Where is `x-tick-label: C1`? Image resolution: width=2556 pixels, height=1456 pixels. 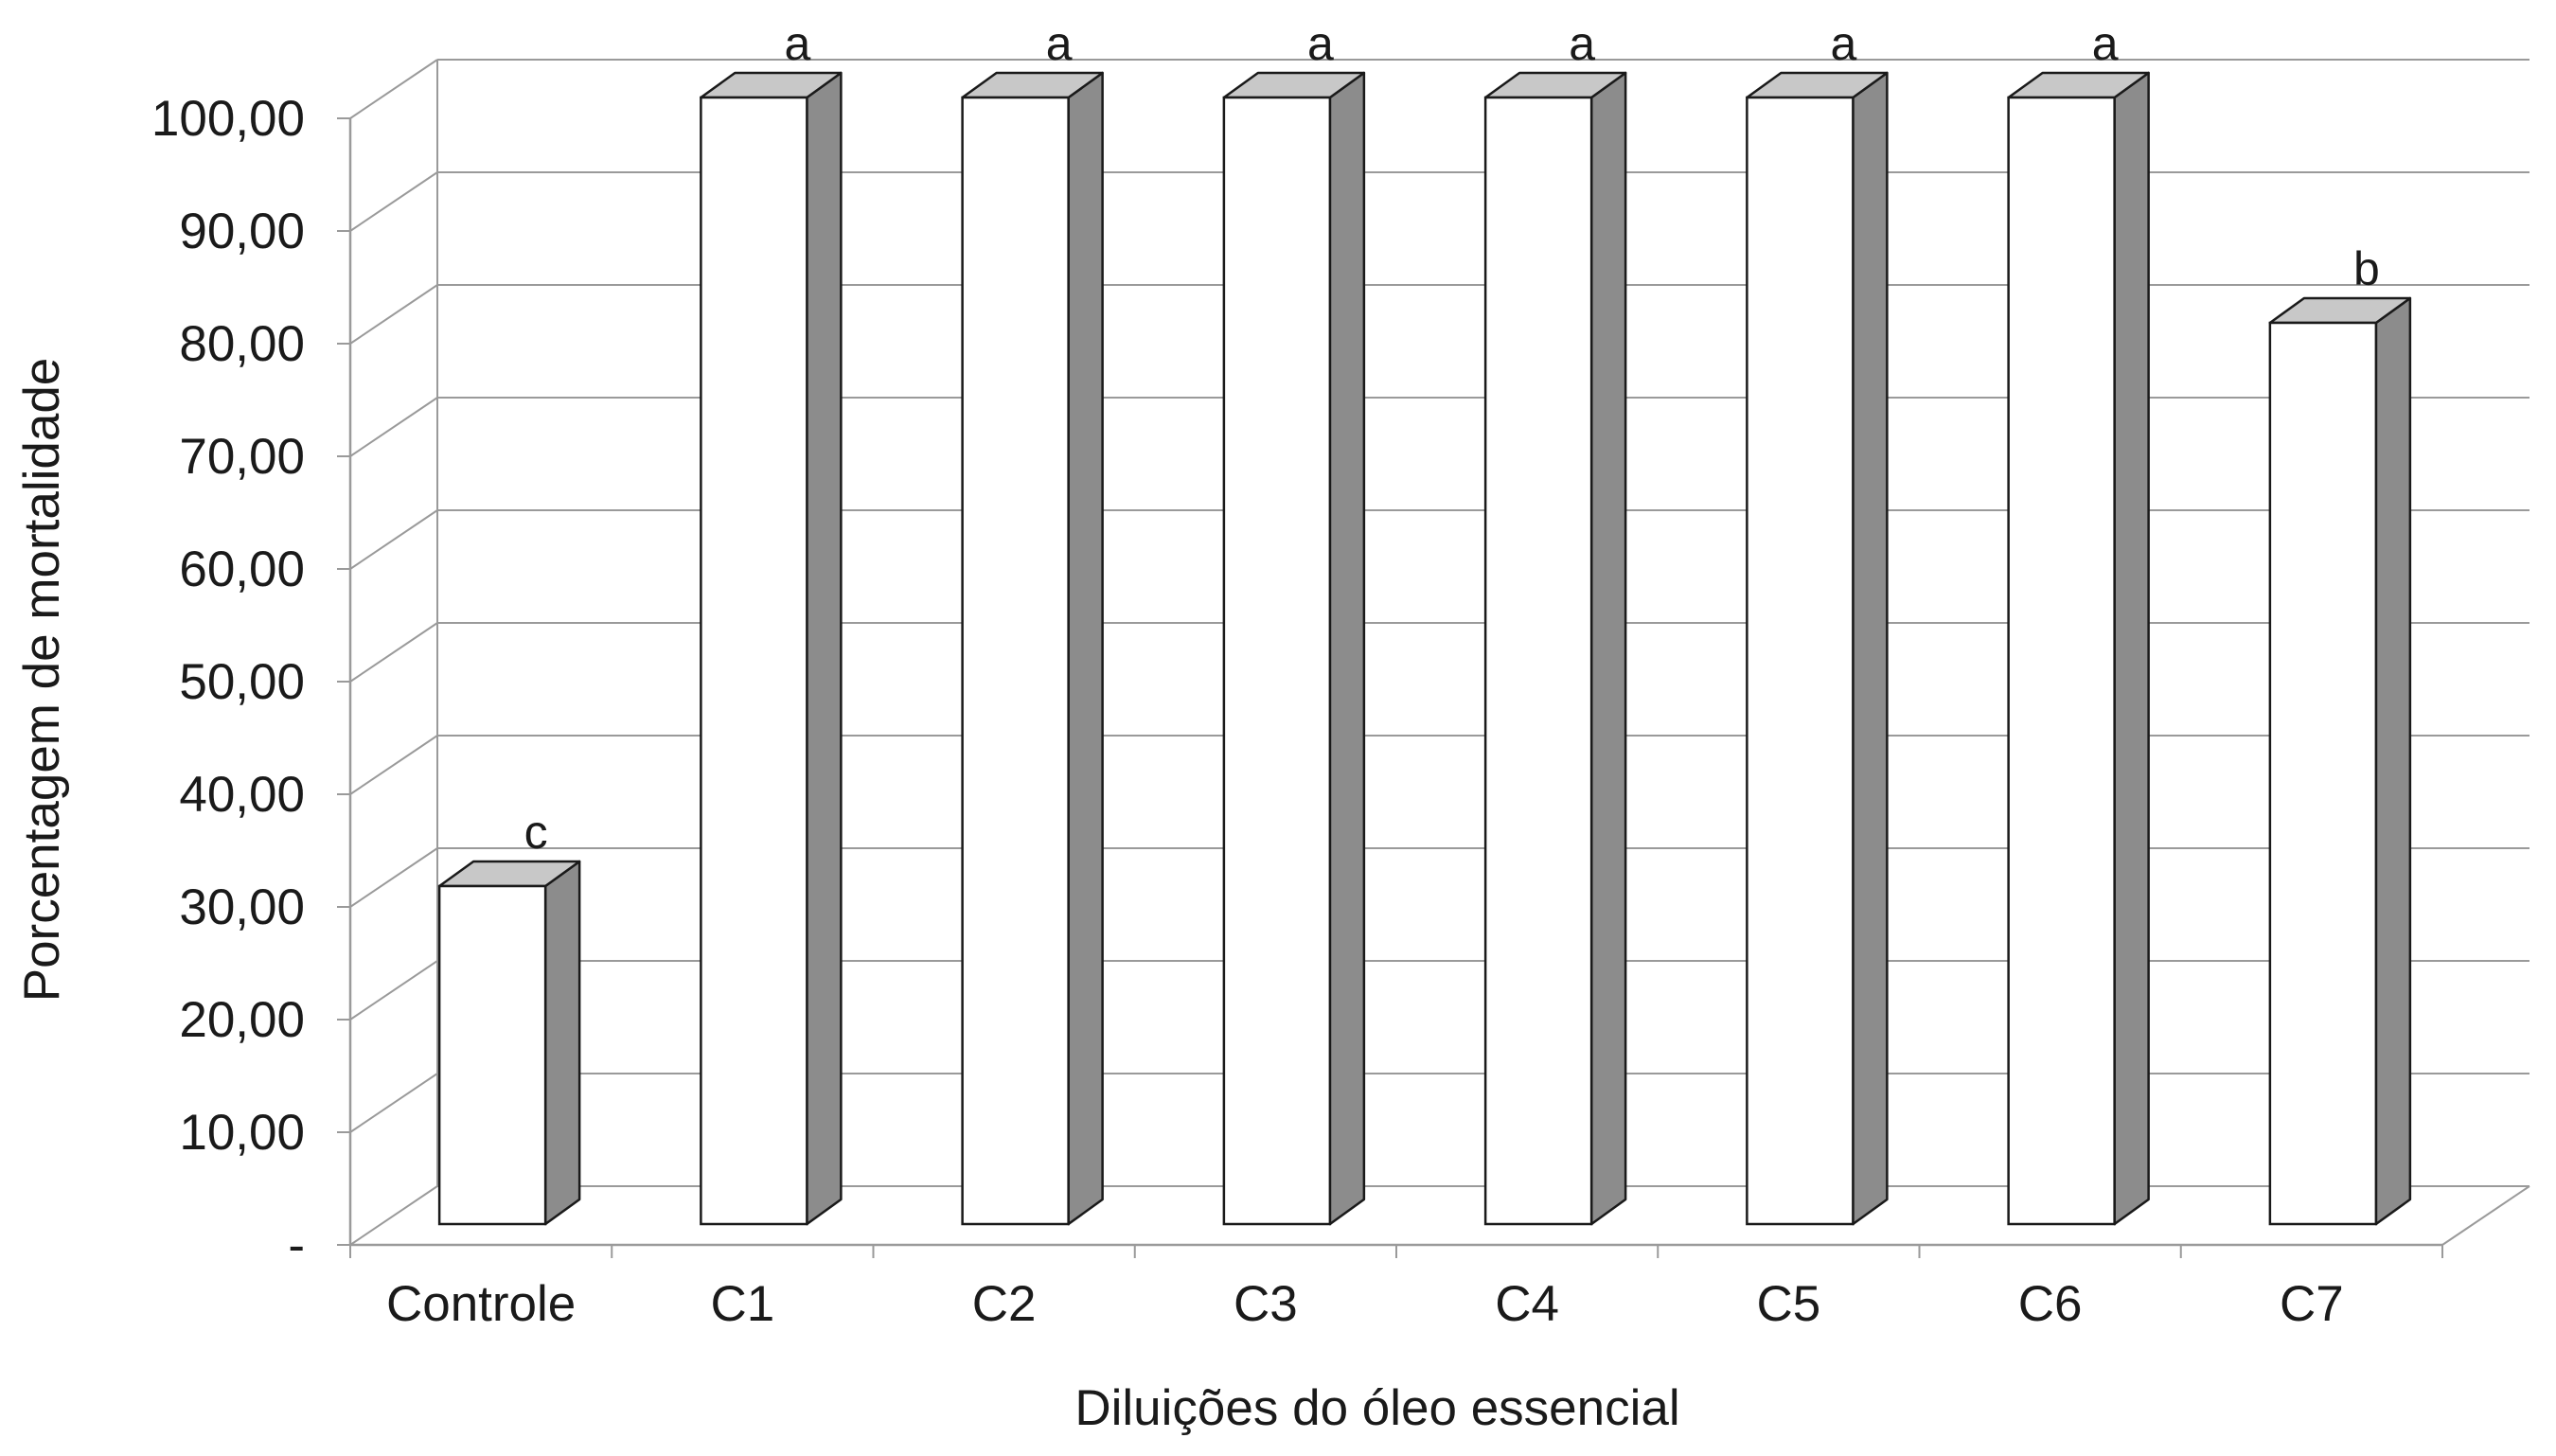
x-tick-label: C1 is located at coordinates (742, 1304).